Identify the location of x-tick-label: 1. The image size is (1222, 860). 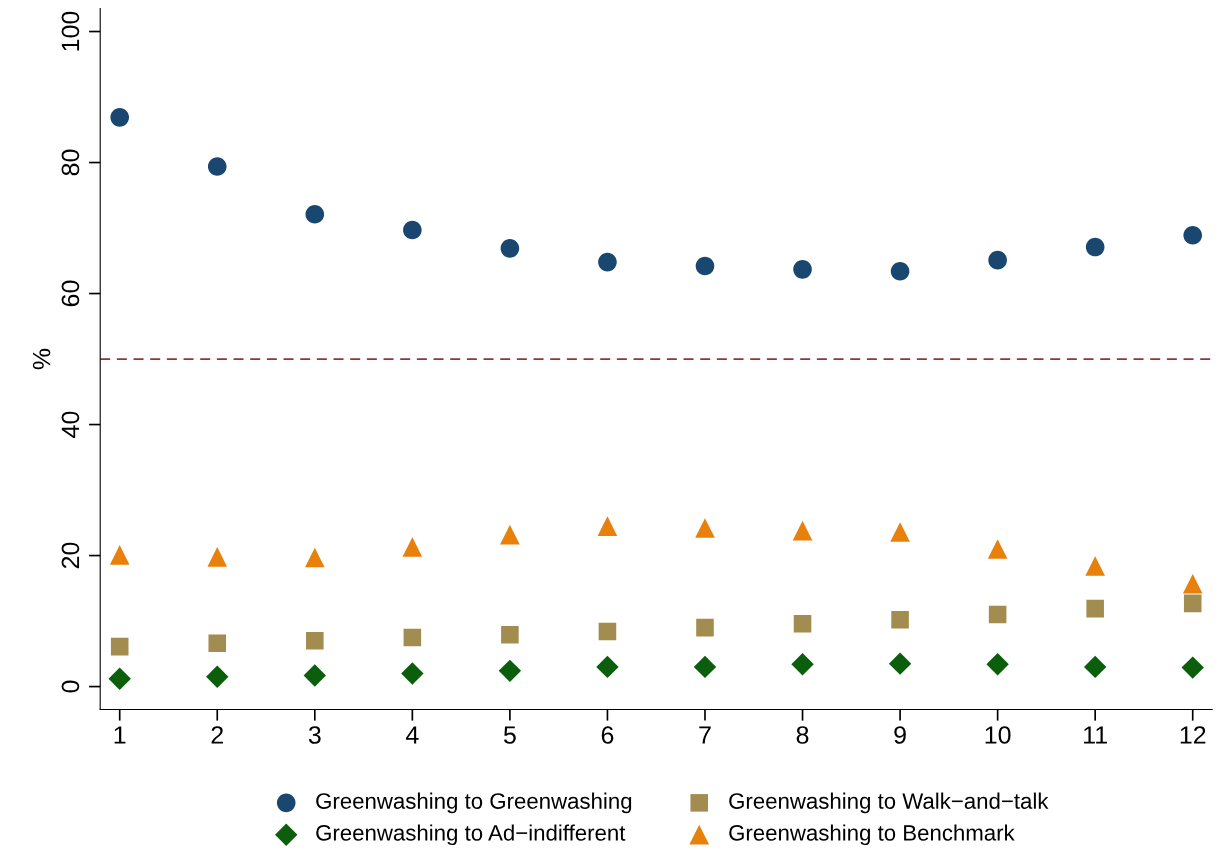
(120, 735).